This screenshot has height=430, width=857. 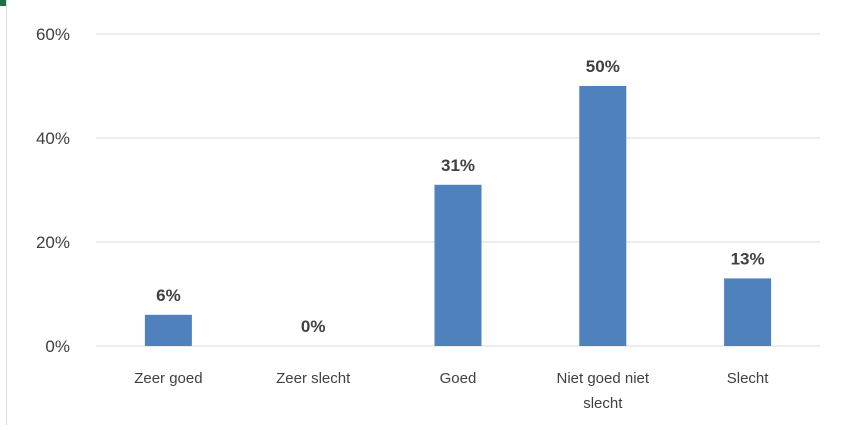 I want to click on y-tick-label: 40%, so click(x=53, y=138).